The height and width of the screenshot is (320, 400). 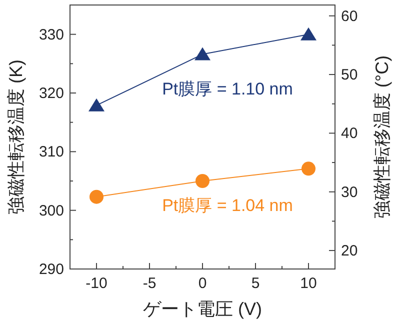 I want to click on x-tick-label: -10, so click(x=97, y=283).